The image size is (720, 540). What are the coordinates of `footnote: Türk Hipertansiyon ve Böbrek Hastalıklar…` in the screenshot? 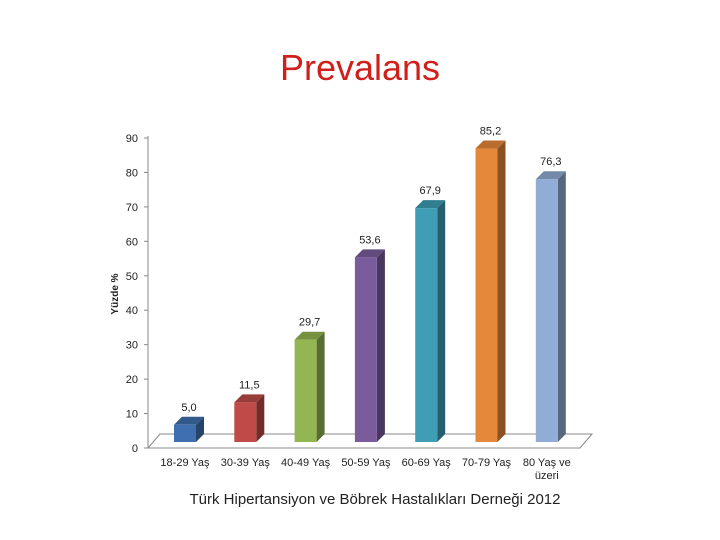 It's located at (374, 499).